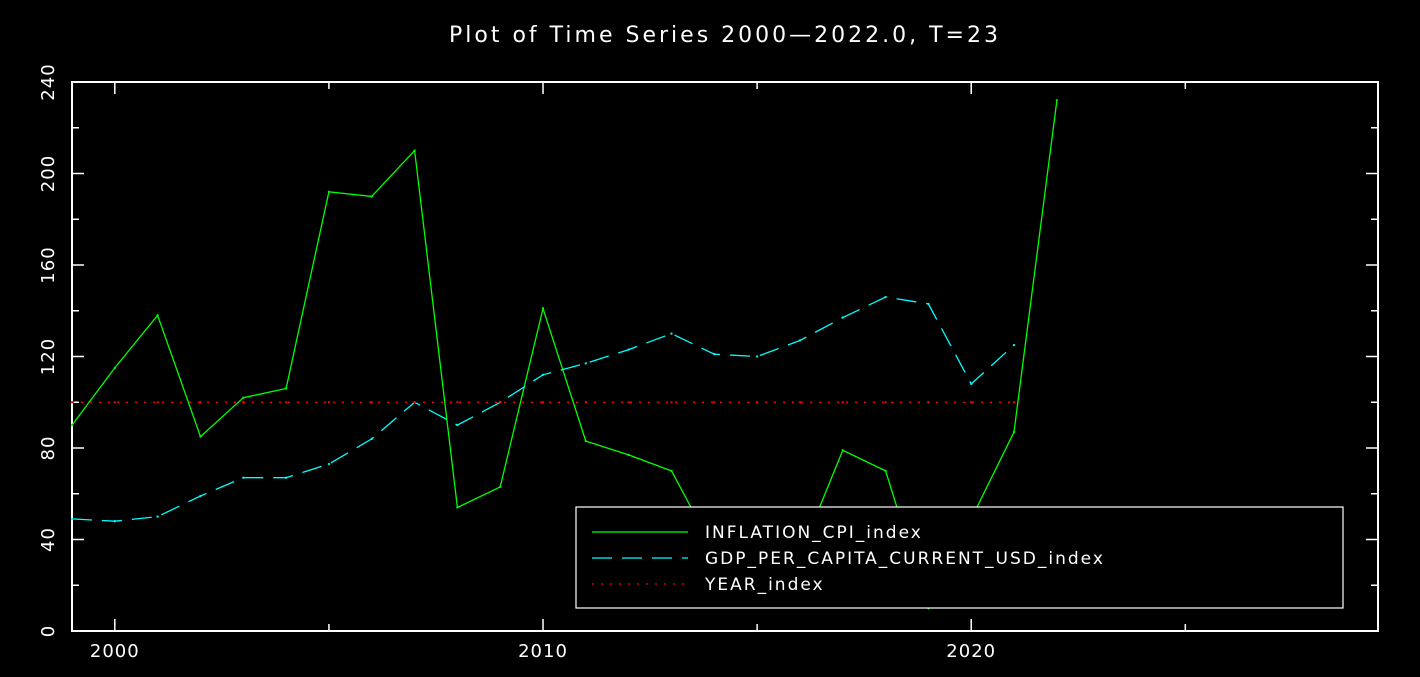 This screenshot has height=677, width=1420. What do you see at coordinates (905, 559) in the screenshot?
I see `legend-label: GDP_PER_CAPITA_CURRENT_USD_index` at bounding box center [905, 559].